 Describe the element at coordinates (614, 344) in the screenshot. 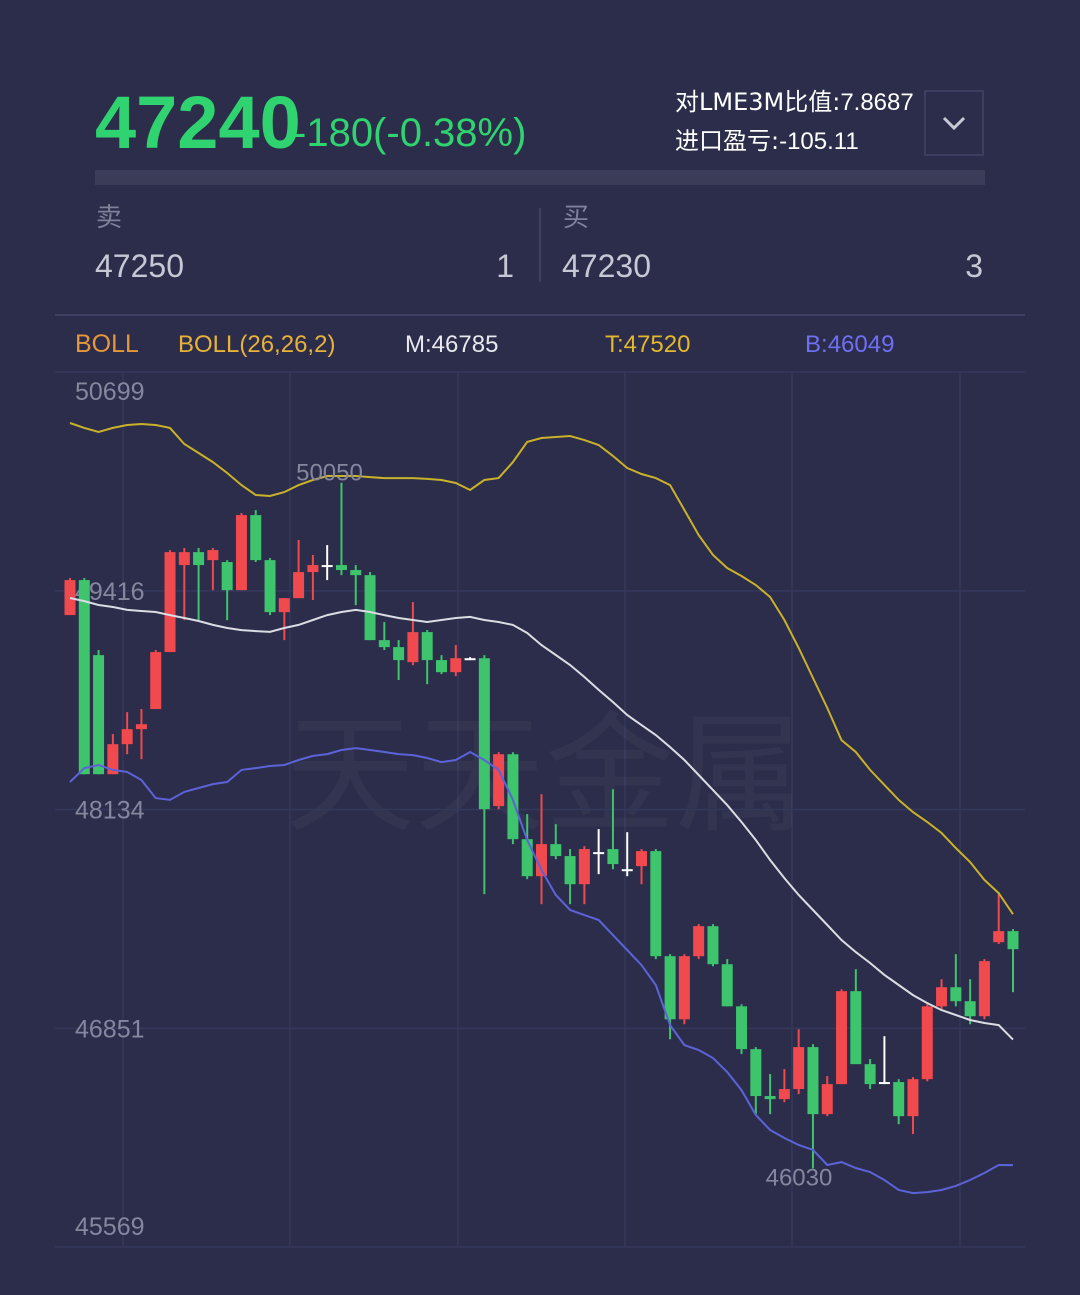

I see `indicator-label: T:` at that location.